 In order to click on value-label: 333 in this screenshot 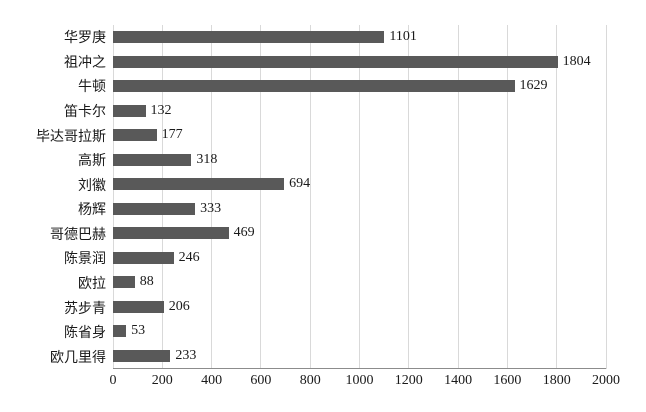, I will do `click(211, 208)`.